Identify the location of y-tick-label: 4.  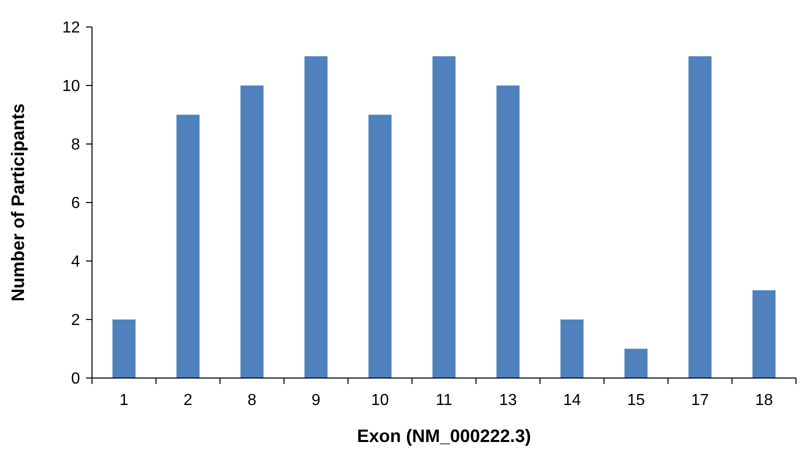
(75, 262).